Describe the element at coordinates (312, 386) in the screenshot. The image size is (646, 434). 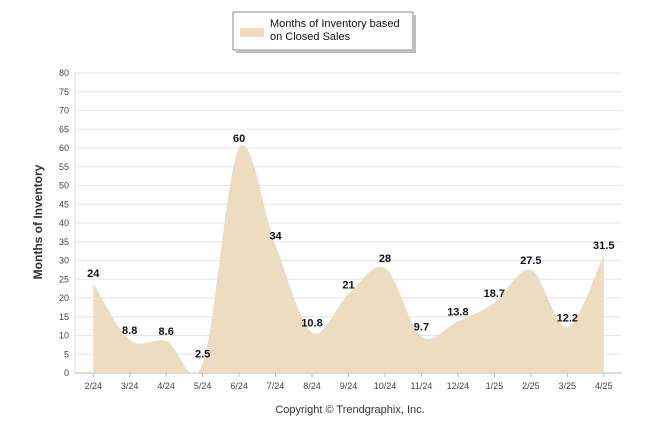
I see `x-tick-label: 8/24` at that location.